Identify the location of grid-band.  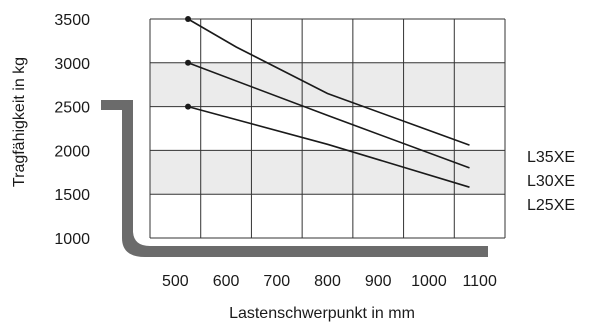
(327, 172).